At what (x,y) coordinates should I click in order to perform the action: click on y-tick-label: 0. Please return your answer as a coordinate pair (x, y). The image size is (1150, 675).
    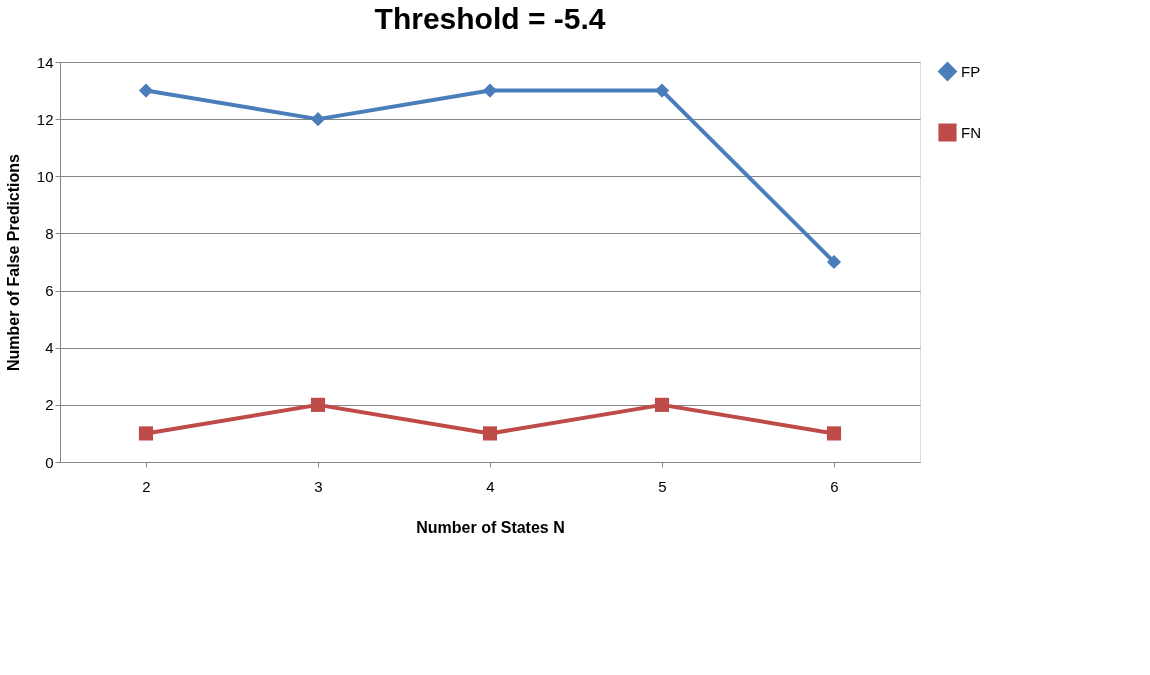
    Looking at the image, I should click on (49, 462).